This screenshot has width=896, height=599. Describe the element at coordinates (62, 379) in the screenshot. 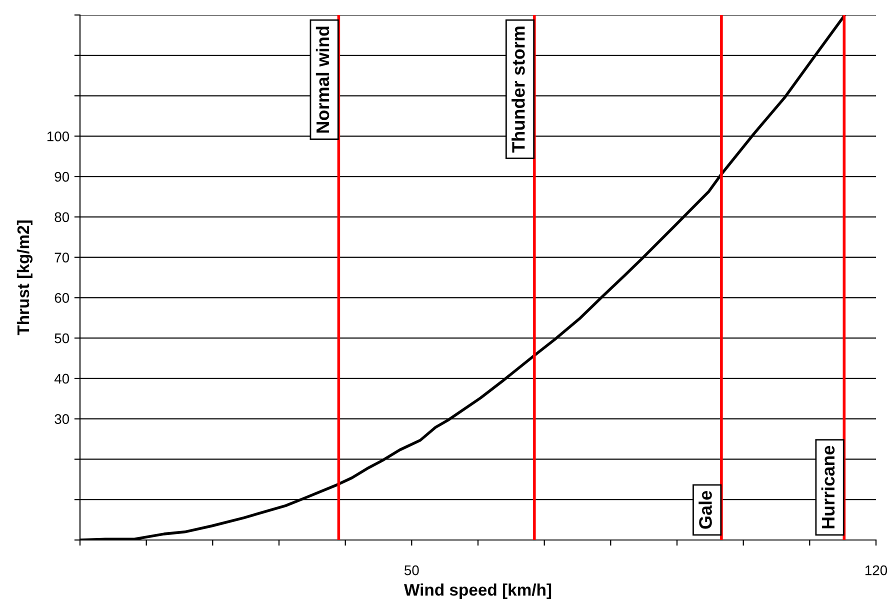

I see `y-tick-label: 40` at that location.